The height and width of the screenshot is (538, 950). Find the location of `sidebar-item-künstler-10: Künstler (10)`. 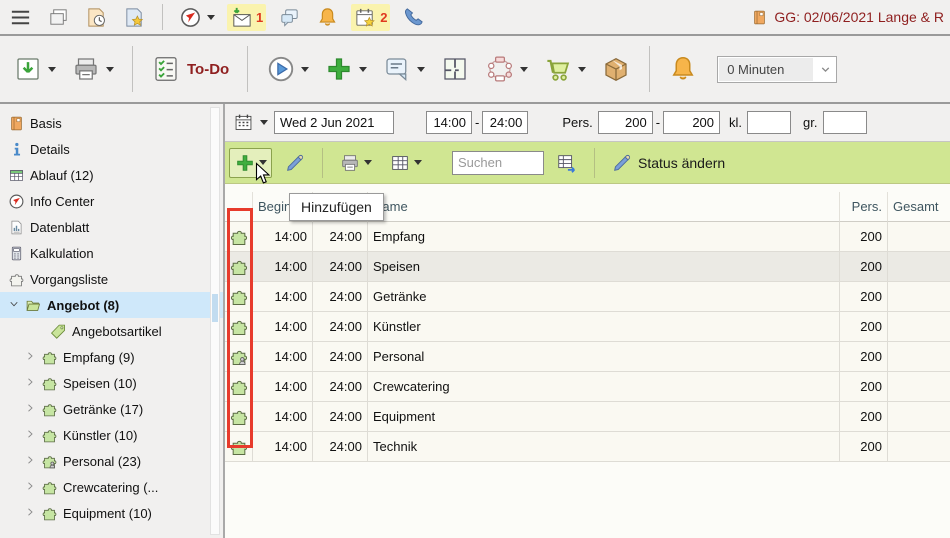

sidebar-item-künstler-10: Künstler (10) is located at coordinates (111, 435).